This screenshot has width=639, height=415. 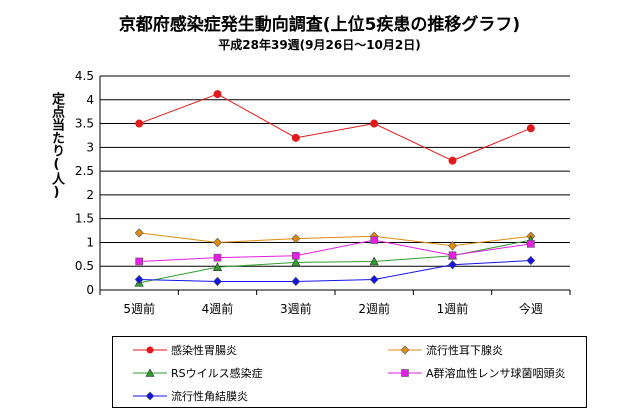 I want to click on legend-item: 流行性角結膜炎, so click(x=190, y=396).